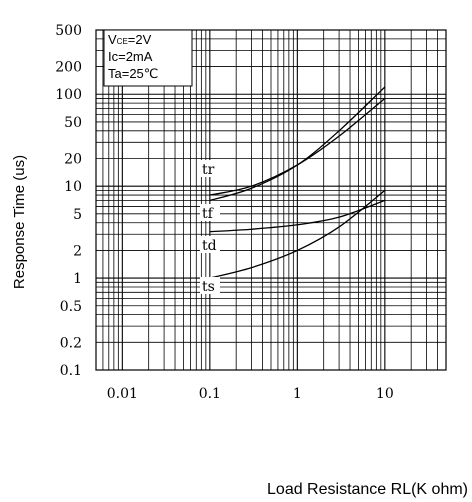 Image resolution: width=472 pixels, height=502 pixels. What do you see at coordinates (367, 489) in the screenshot?
I see `x-axis-title: Load Resistance RL(K ohm)` at bounding box center [367, 489].